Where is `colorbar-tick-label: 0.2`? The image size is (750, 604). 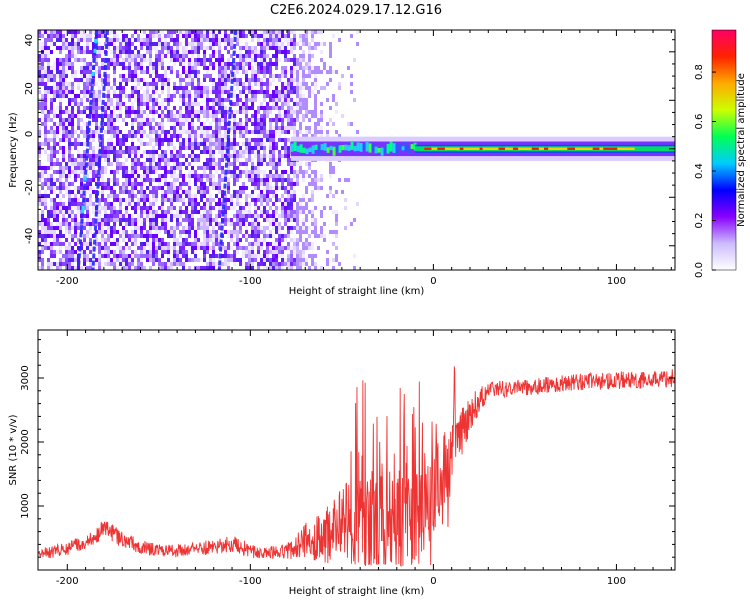
colorbar-tick-label: 0.2 is located at coordinates (699, 221).